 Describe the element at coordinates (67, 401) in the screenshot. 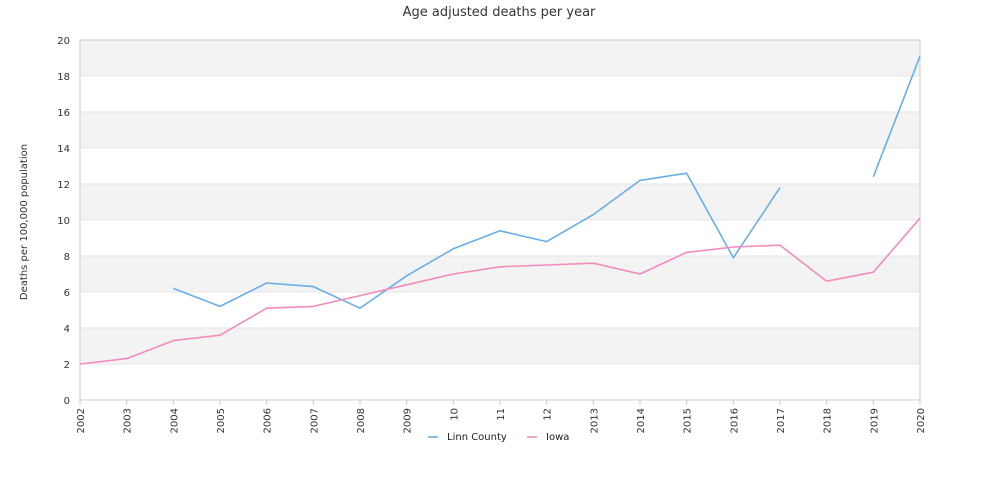

I see `y-tick-label: 0` at that location.